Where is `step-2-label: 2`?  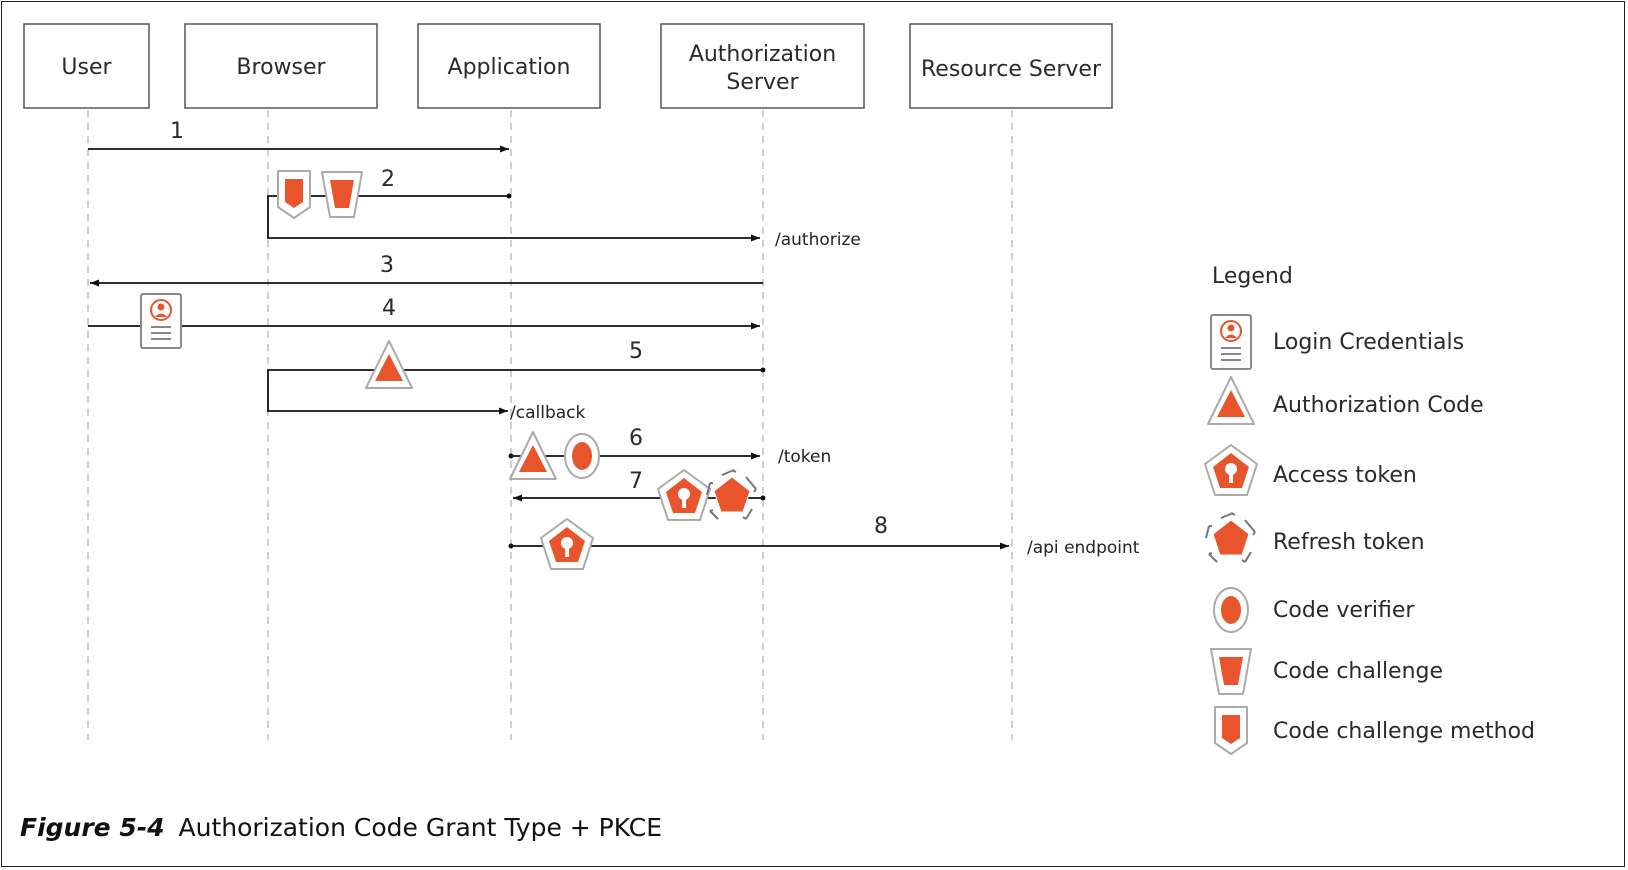 step-2-label: 2 is located at coordinates (388, 179).